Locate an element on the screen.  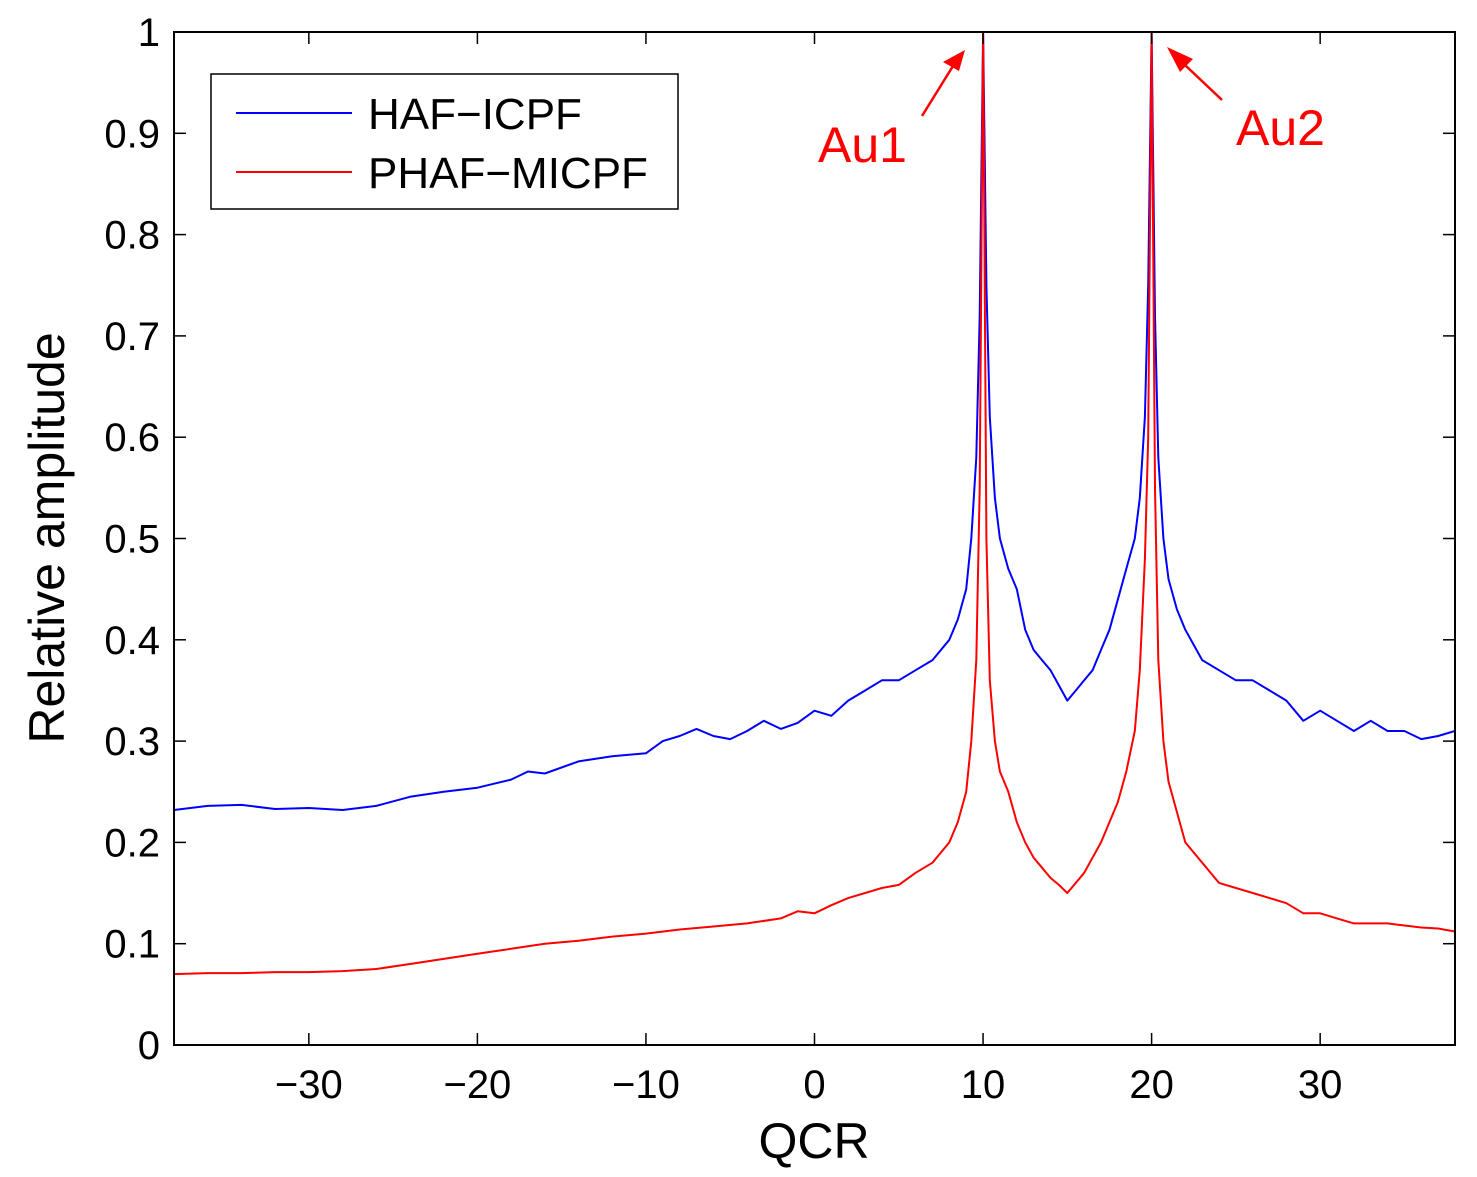
annotation-arrowhead-au1 is located at coordinates (954, 60).